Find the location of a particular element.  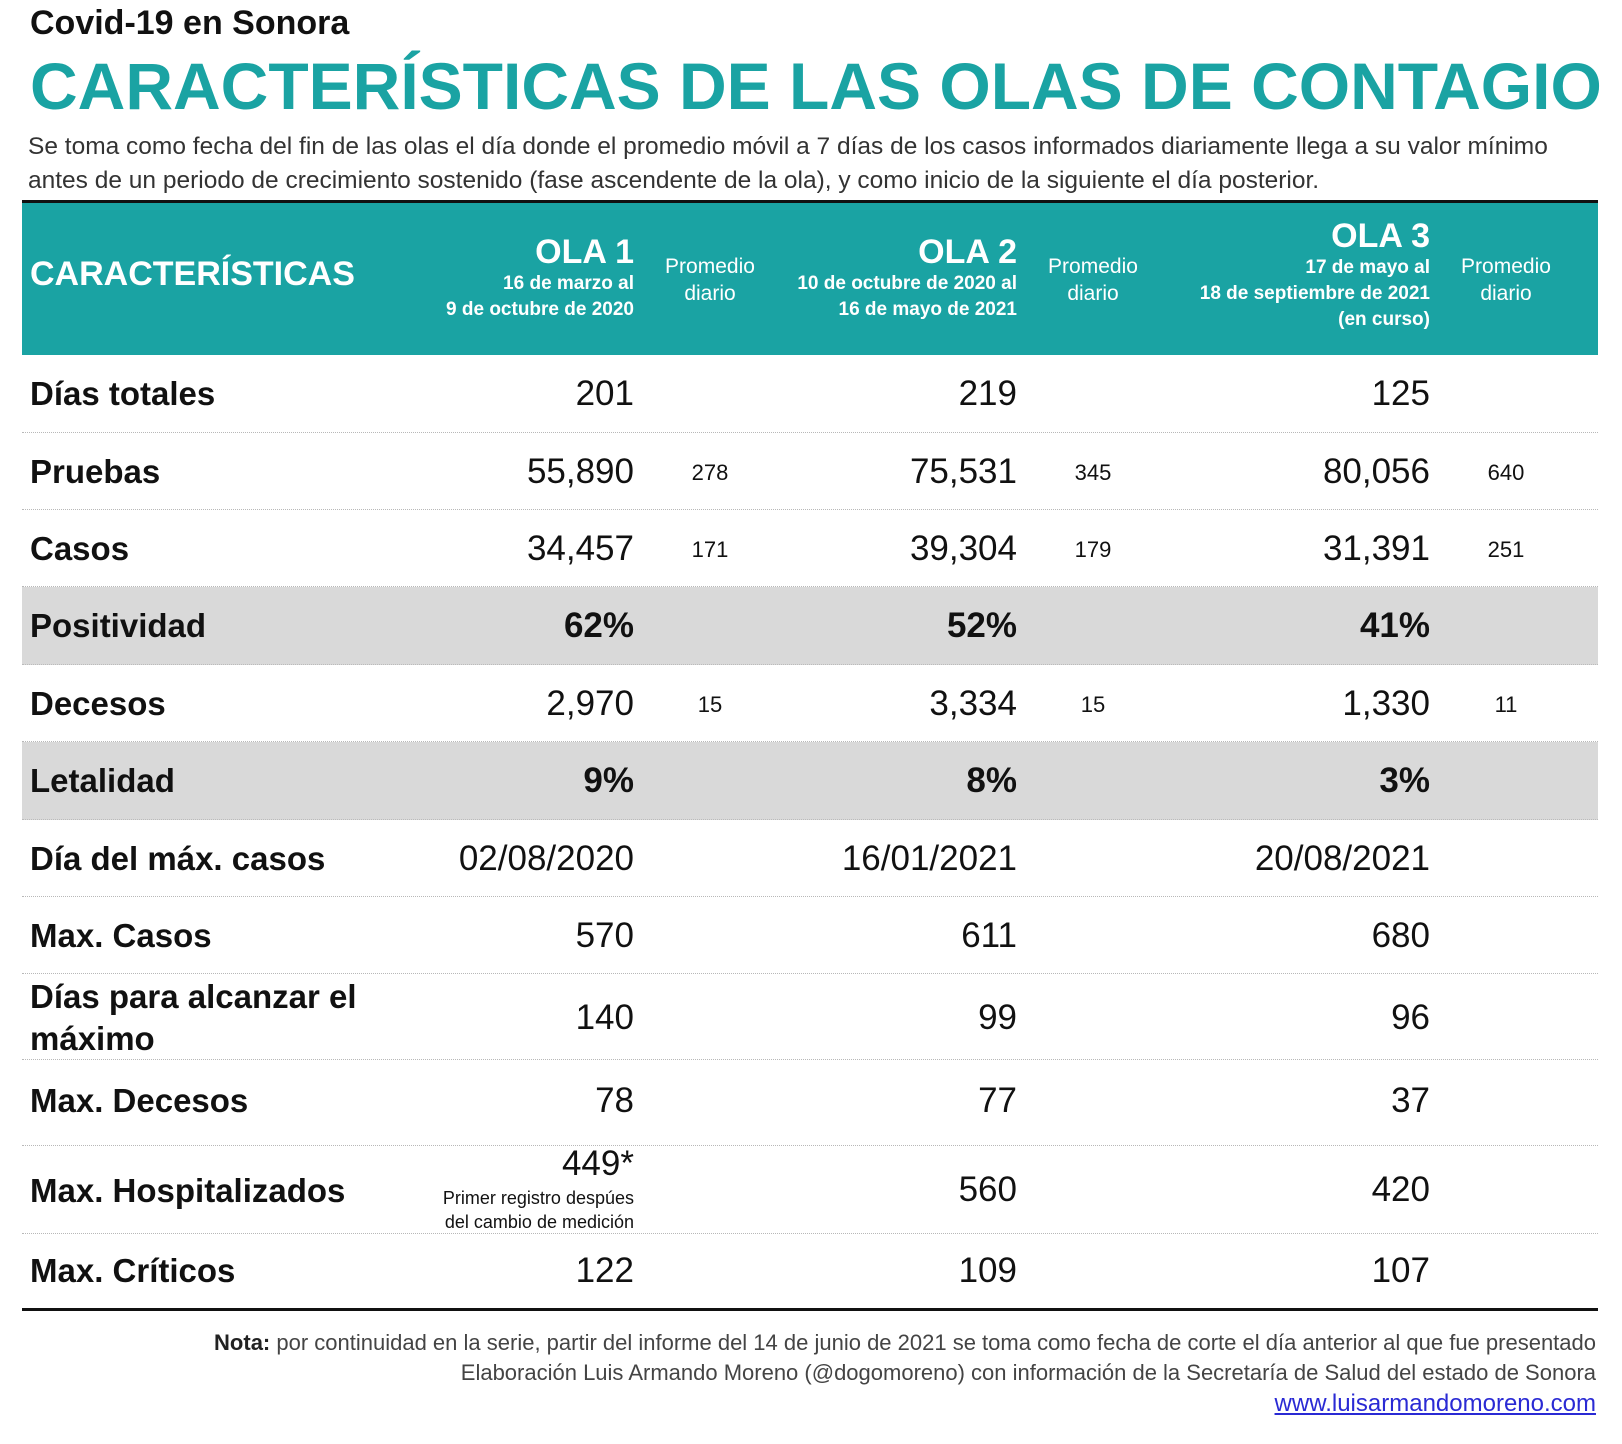

website-link: www.luisarmandomoreno.com is located at coordinates (1435, 1403).